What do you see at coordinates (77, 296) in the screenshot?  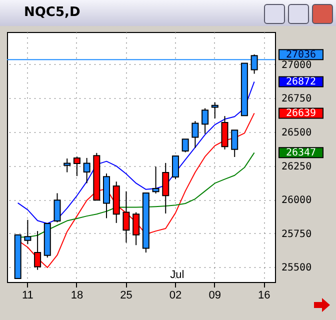 I see `x-tick-label: 18` at bounding box center [77, 296].